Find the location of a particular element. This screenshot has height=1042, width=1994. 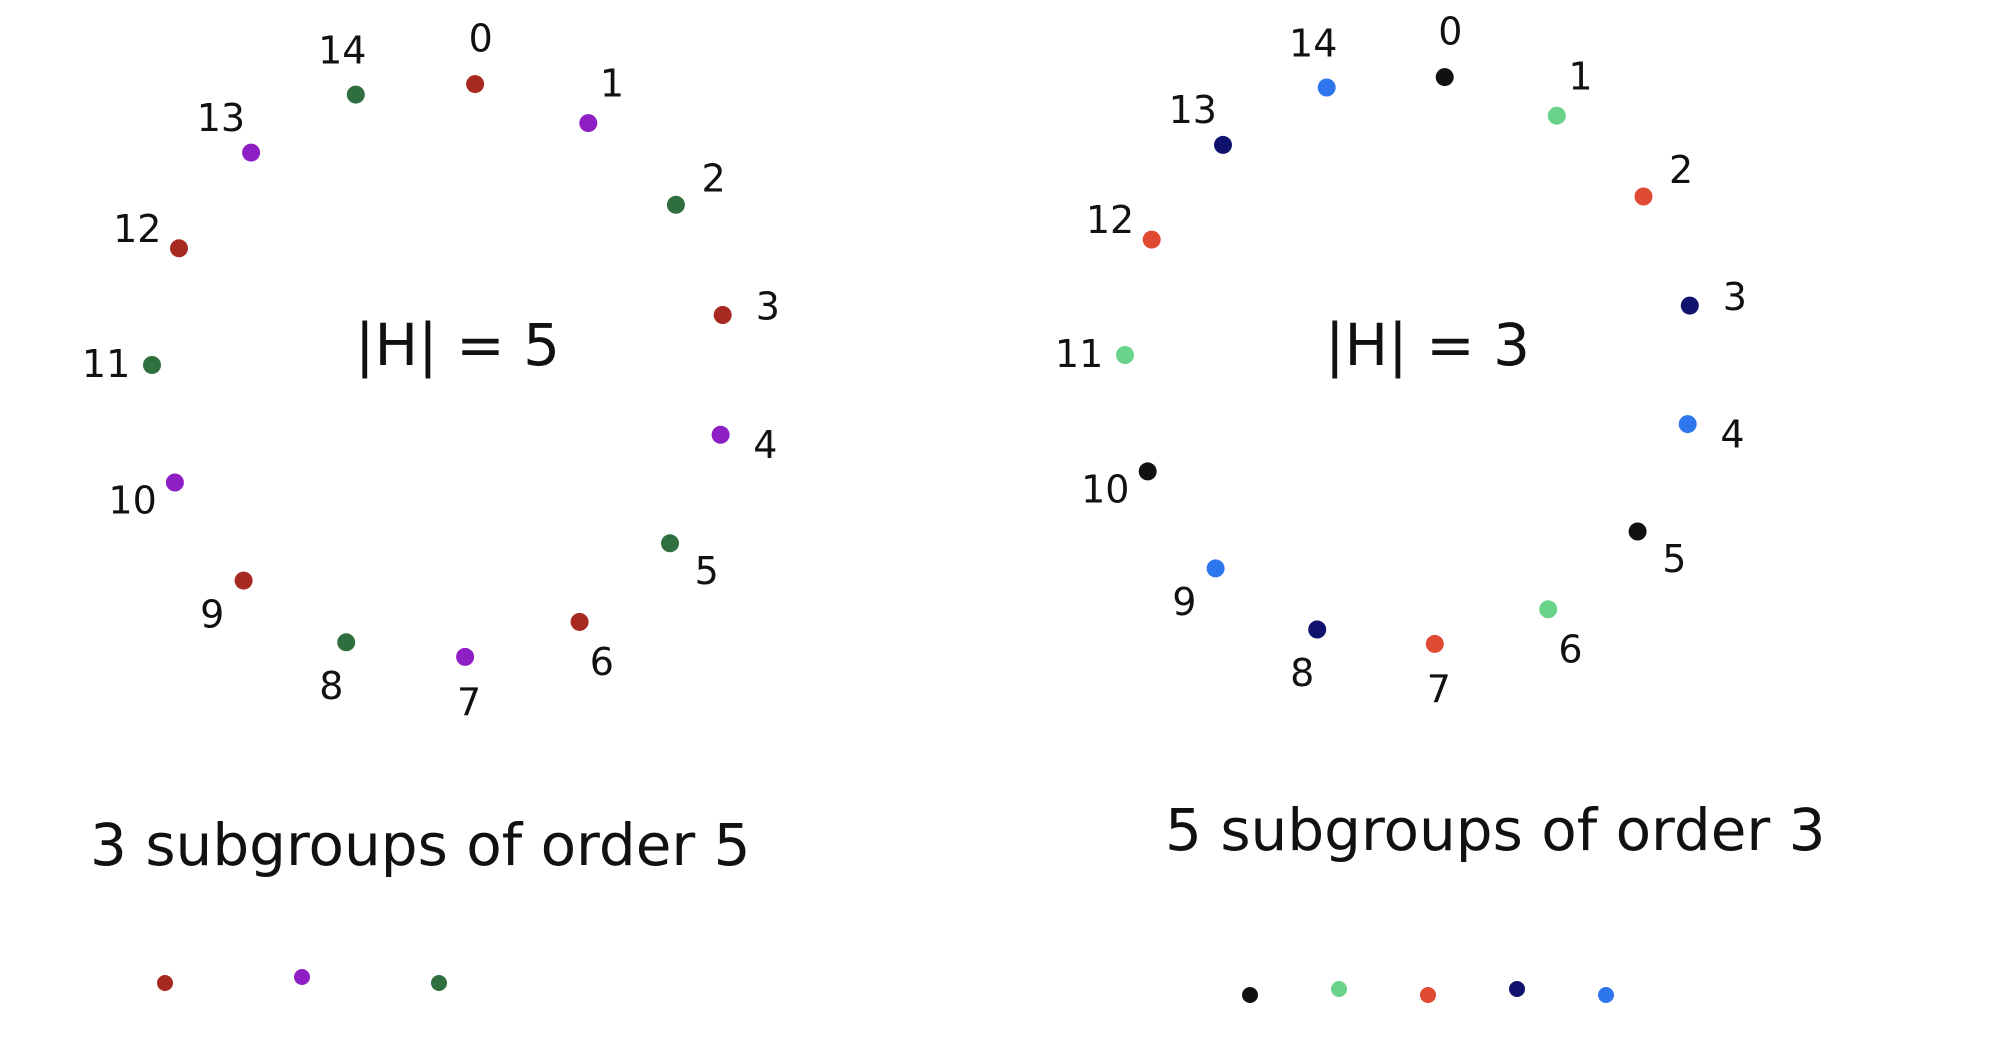

left-element-4-dot is located at coordinates (720, 434).